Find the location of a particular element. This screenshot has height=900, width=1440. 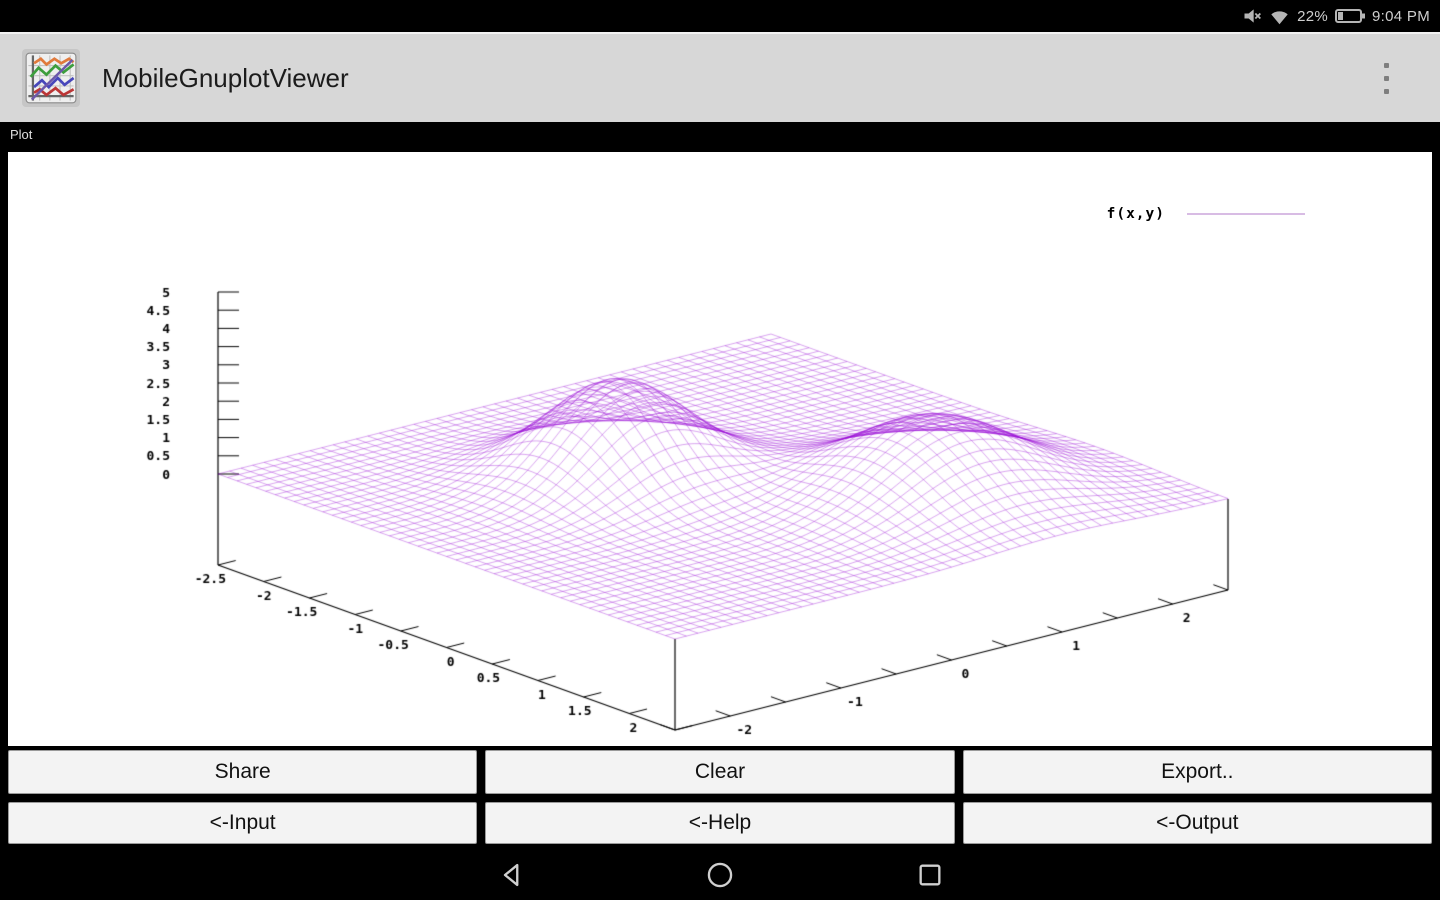

app-icon is located at coordinates (51, 78).